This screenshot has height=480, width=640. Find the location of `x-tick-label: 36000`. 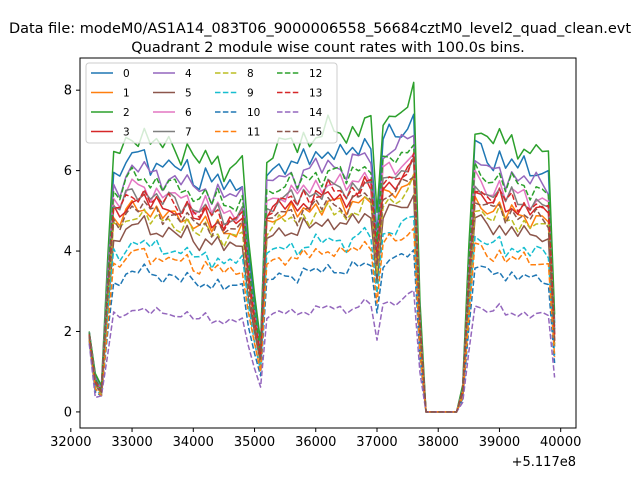

x-tick-label: 36000 is located at coordinates (315, 442).